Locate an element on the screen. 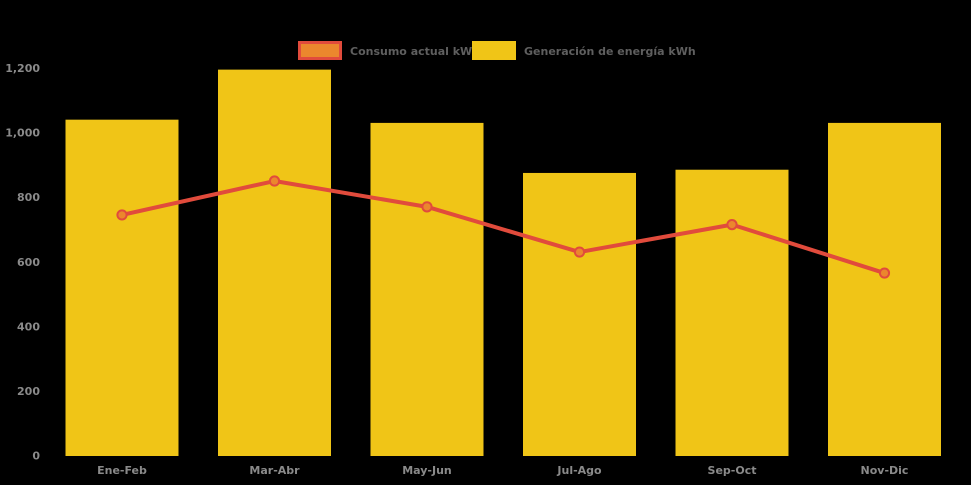  y-tick-label: 800 is located at coordinates (28, 197).